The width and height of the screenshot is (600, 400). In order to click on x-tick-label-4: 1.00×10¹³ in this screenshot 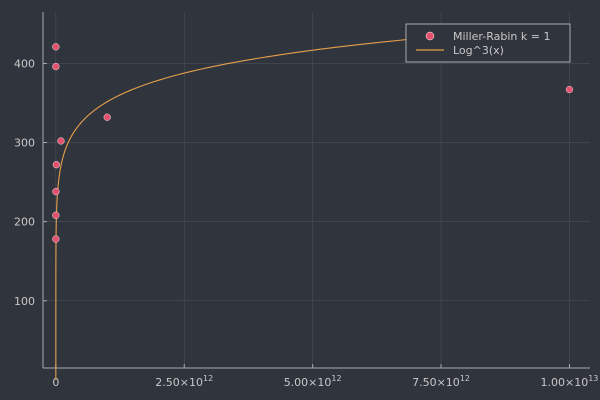, I will do `click(570, 381)`.